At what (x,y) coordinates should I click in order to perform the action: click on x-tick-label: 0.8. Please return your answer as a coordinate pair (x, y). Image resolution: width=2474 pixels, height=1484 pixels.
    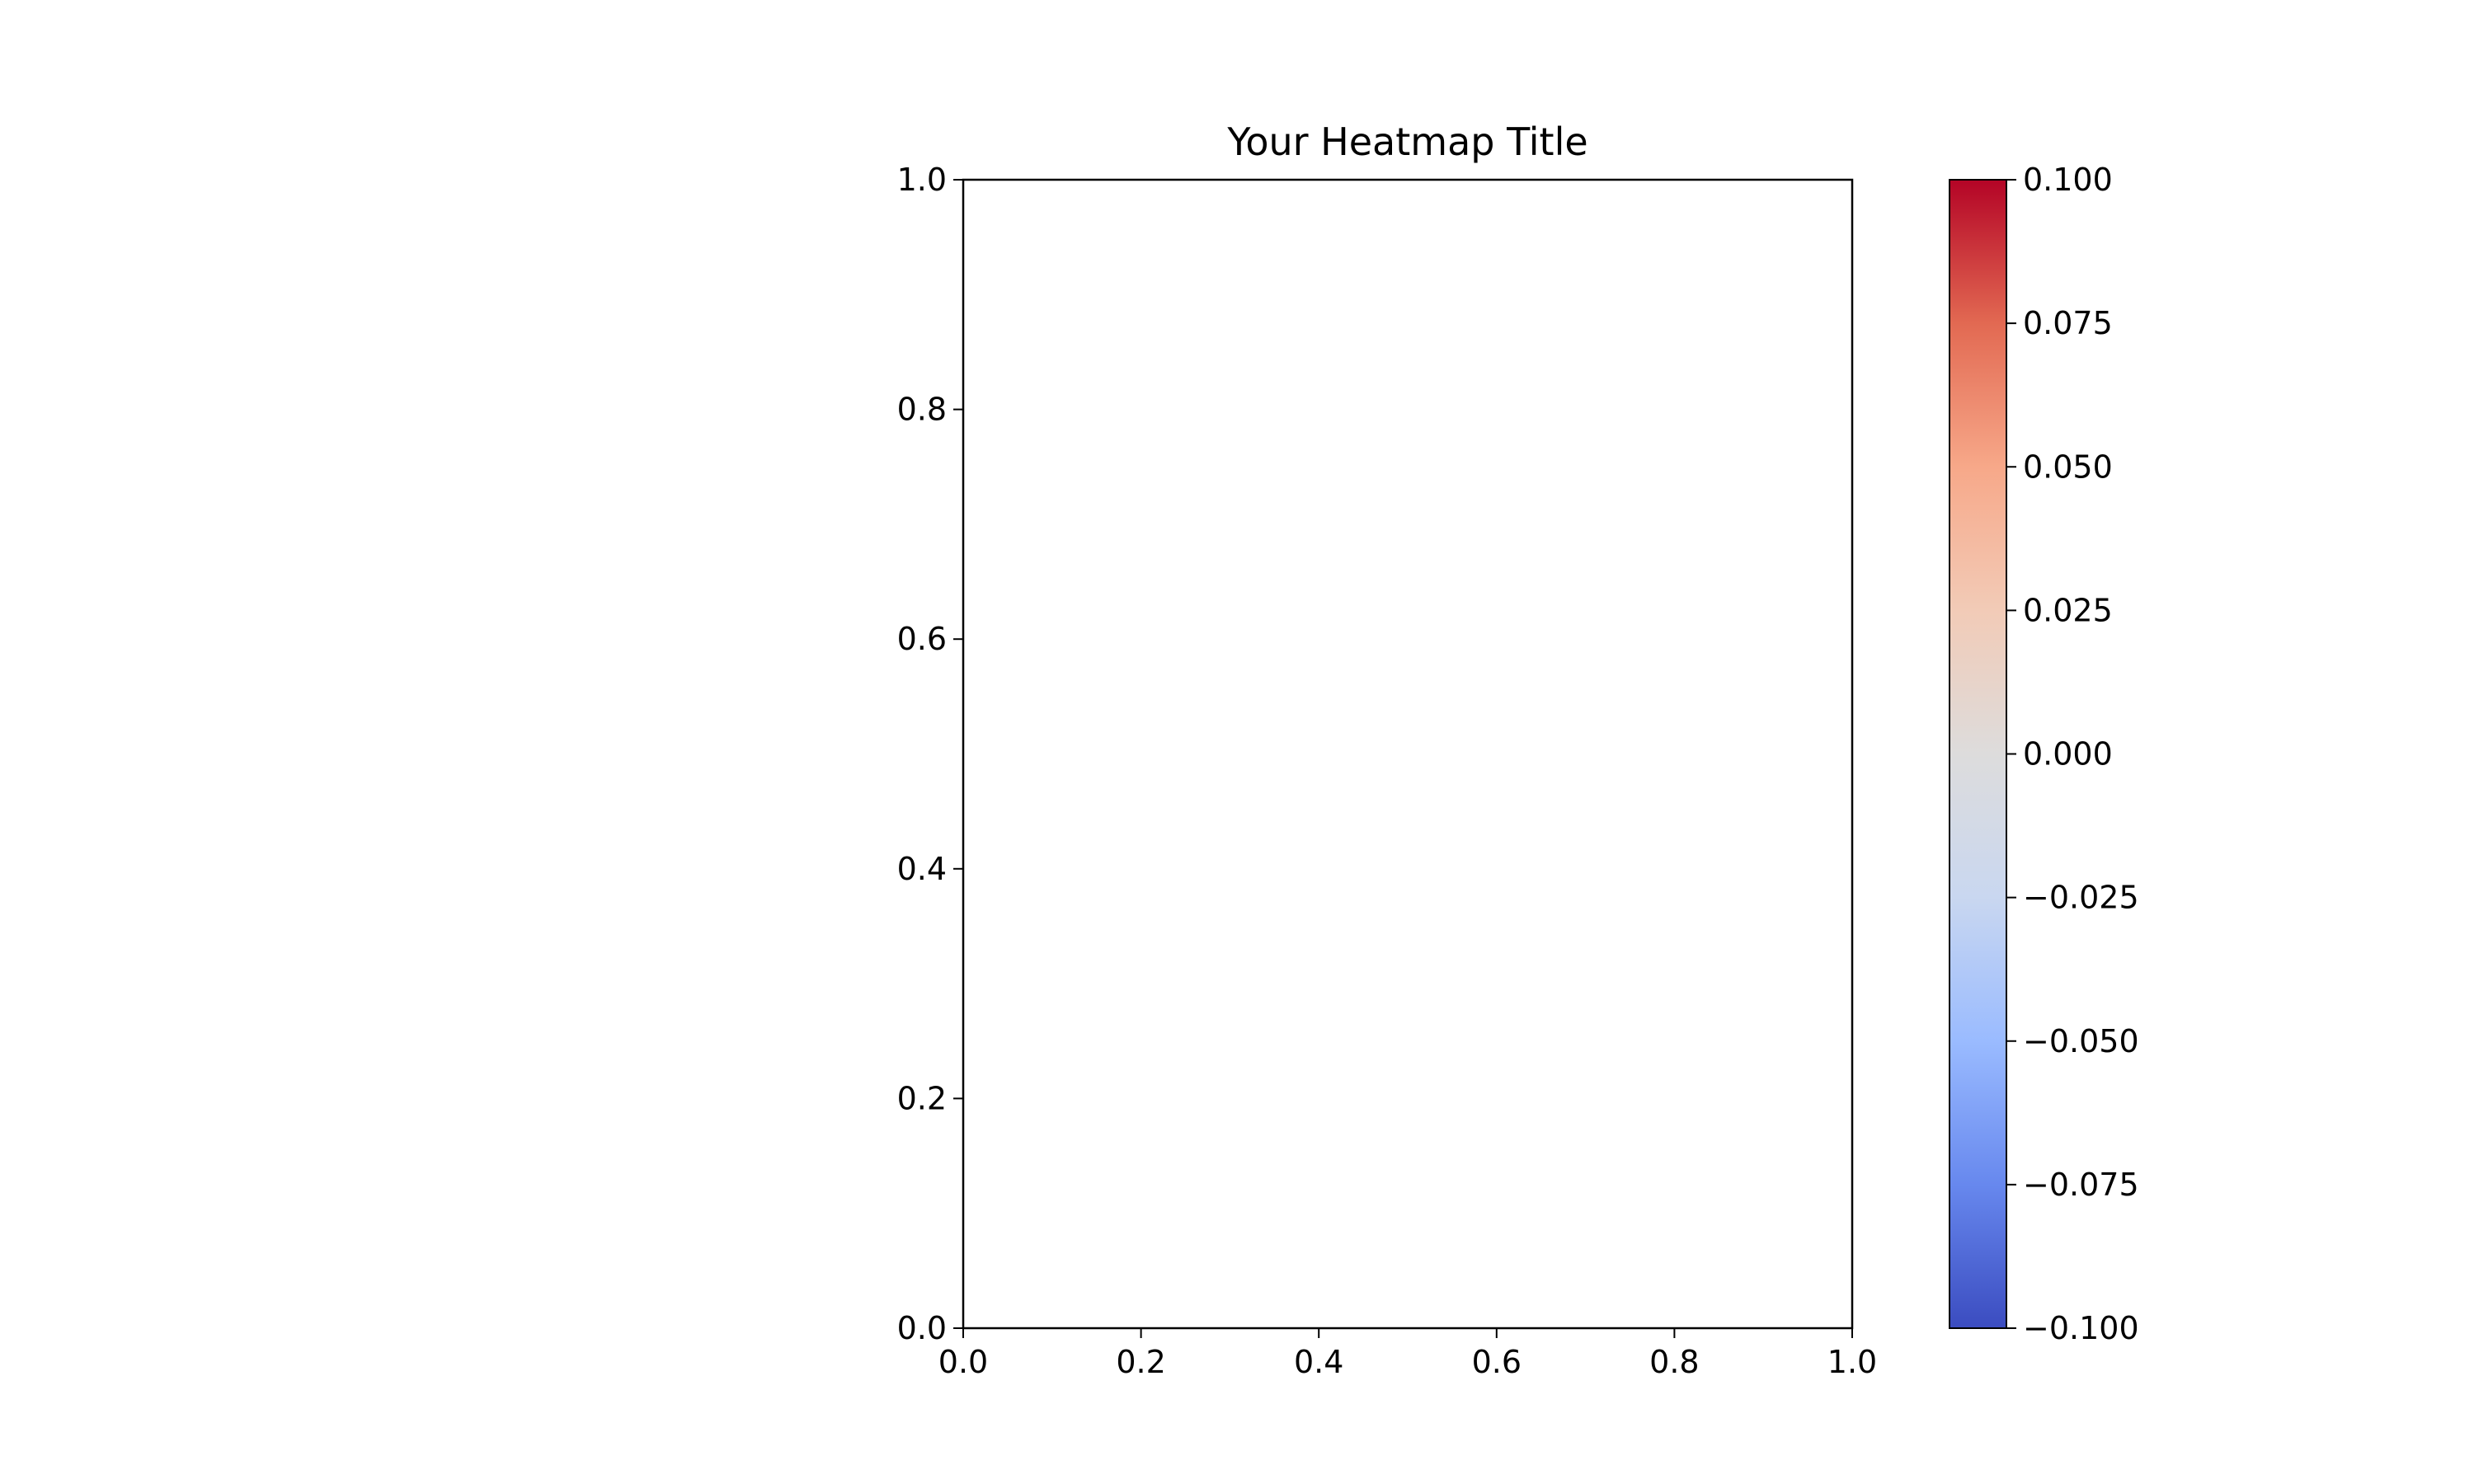
    Looking at the image, I should click on (1674, 1362).